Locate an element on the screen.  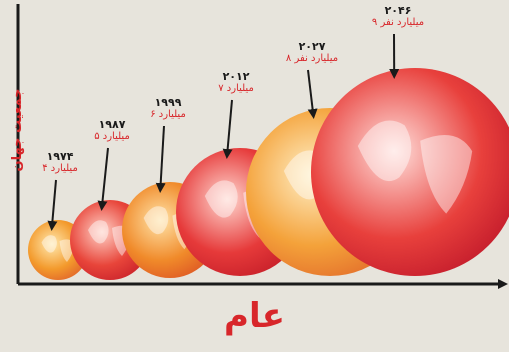
year-label: ۲۰۱۲ is located at coordinates (236, 76).